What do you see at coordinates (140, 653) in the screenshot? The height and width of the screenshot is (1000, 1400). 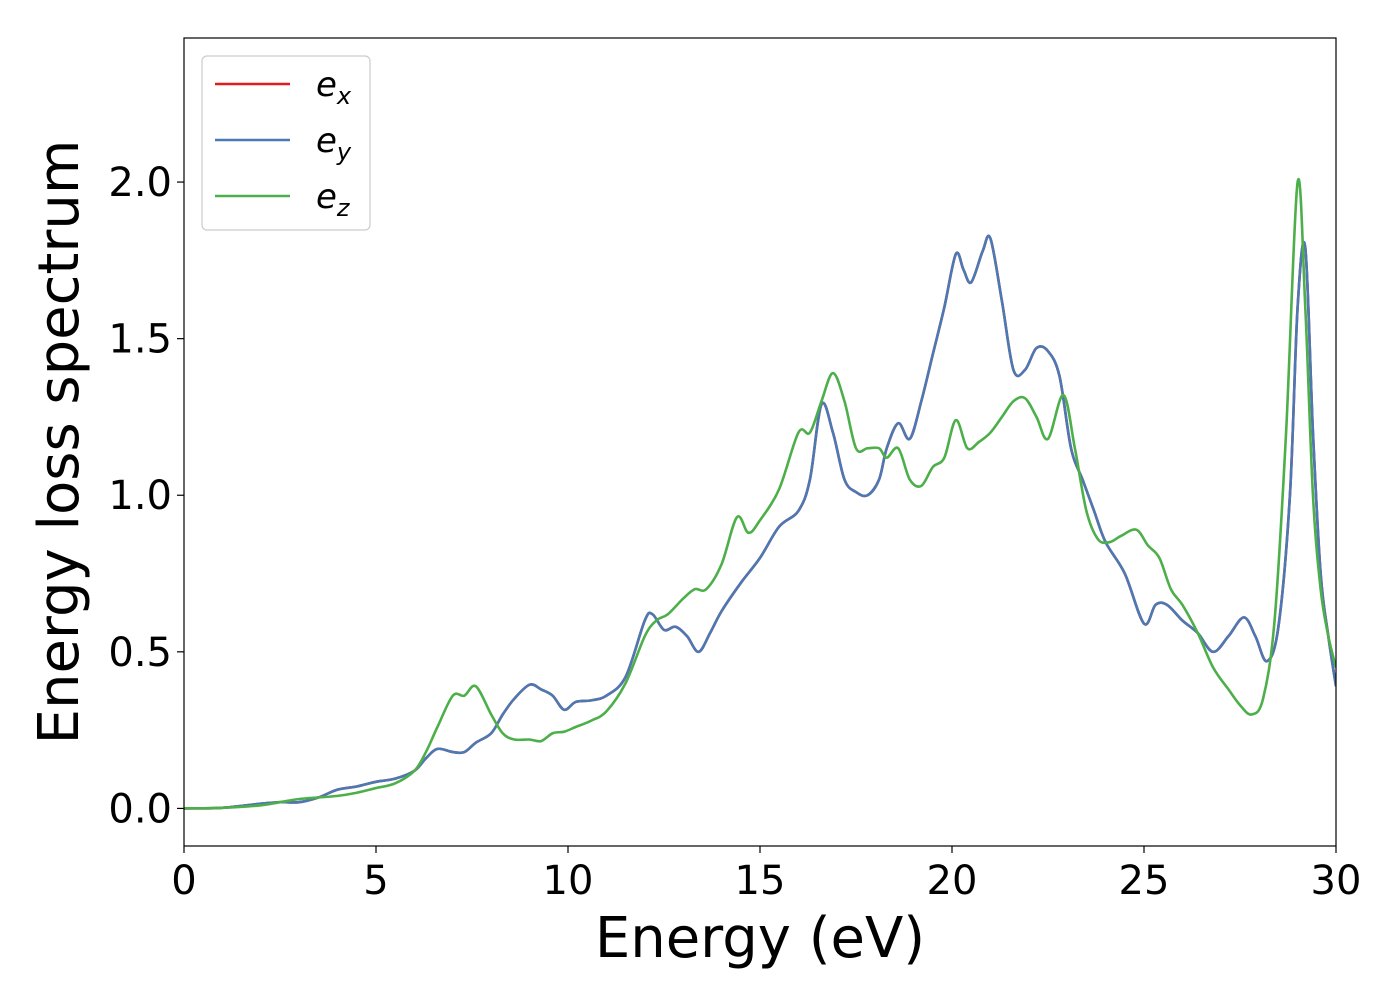 I see `y-tick-label: 0.5` at bounding box center [140, 653].